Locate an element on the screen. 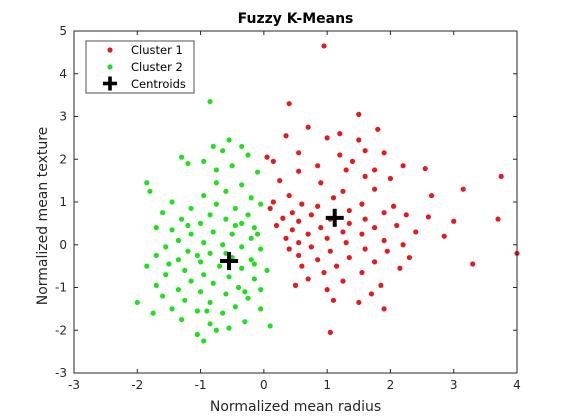 This screenshot has height=420, width=570. x-tick-label: 0 is located at coordinates (264, 385).